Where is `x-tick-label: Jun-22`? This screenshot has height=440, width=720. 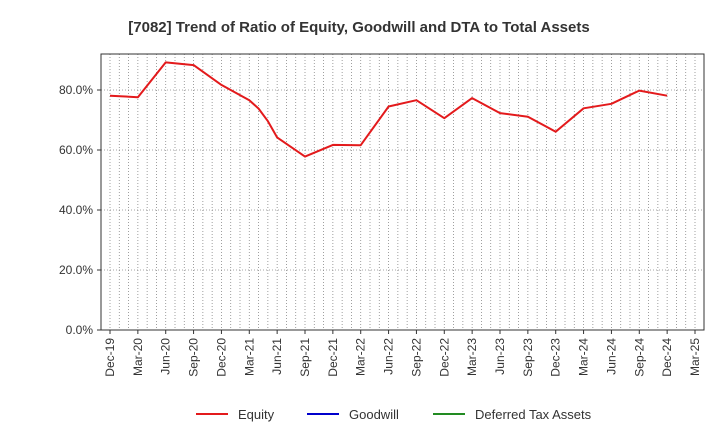
x-tick-label: Jun-22 is located at coordinates (389, 356).